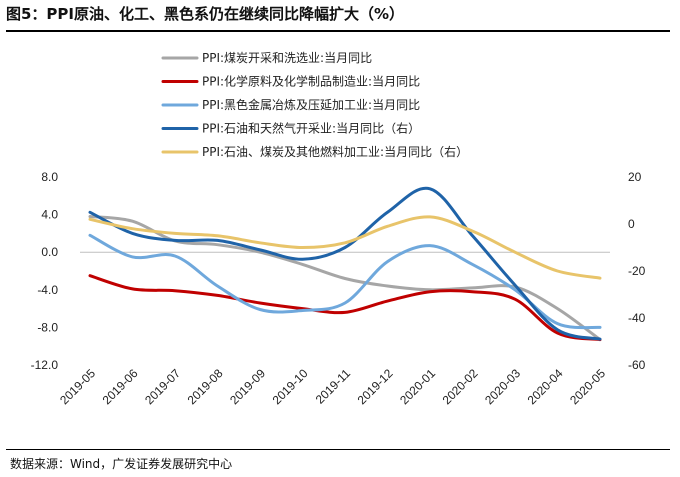  I want to click on x-tick-label: 2019-11, so click(333, 386).